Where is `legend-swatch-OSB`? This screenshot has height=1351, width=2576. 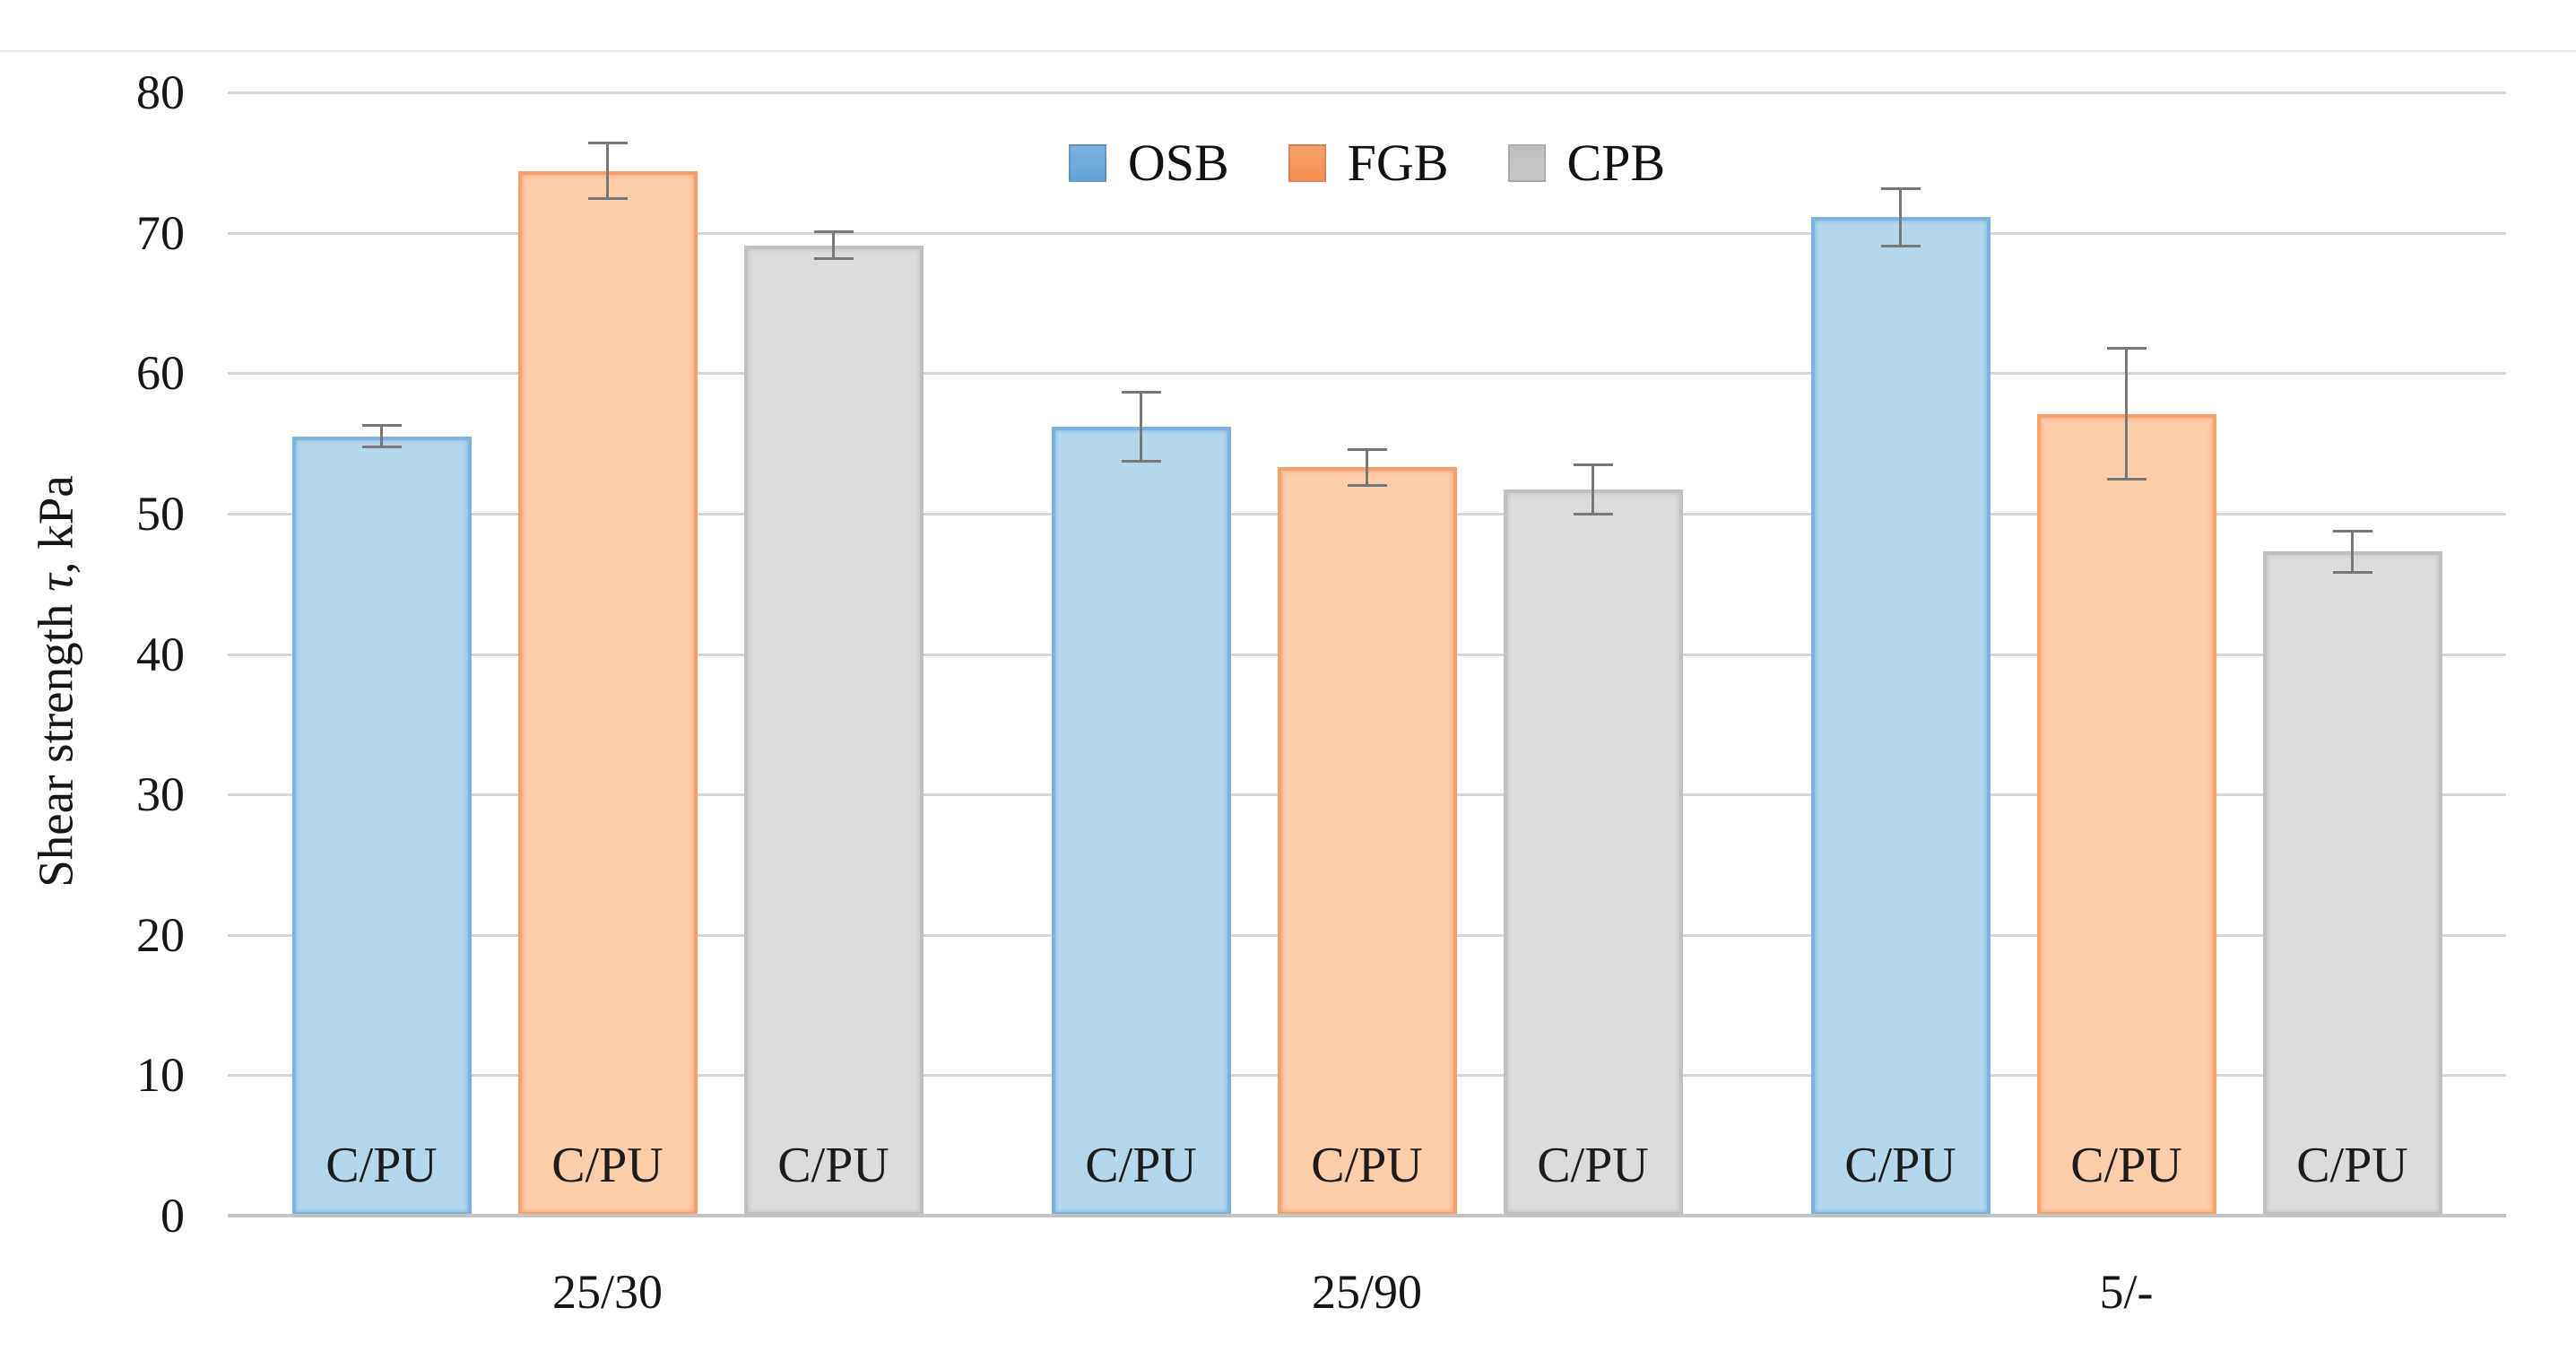
legend-swatch-OSB is located at coordinates (1087, 163).